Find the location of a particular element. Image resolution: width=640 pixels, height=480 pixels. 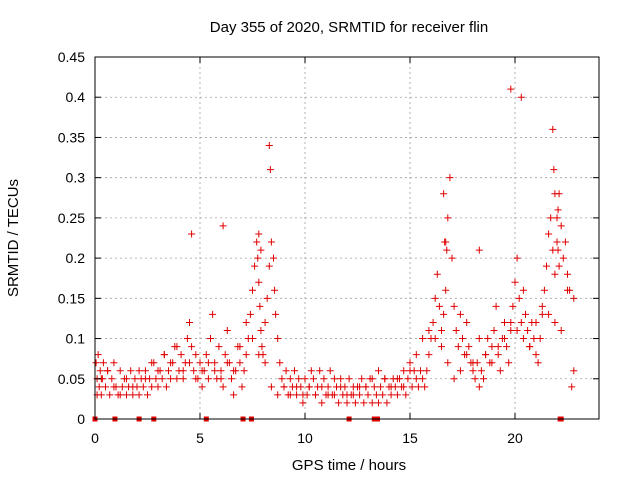

y-axis-title: SRMTID / TECUs is located at coordinates (13, 238).